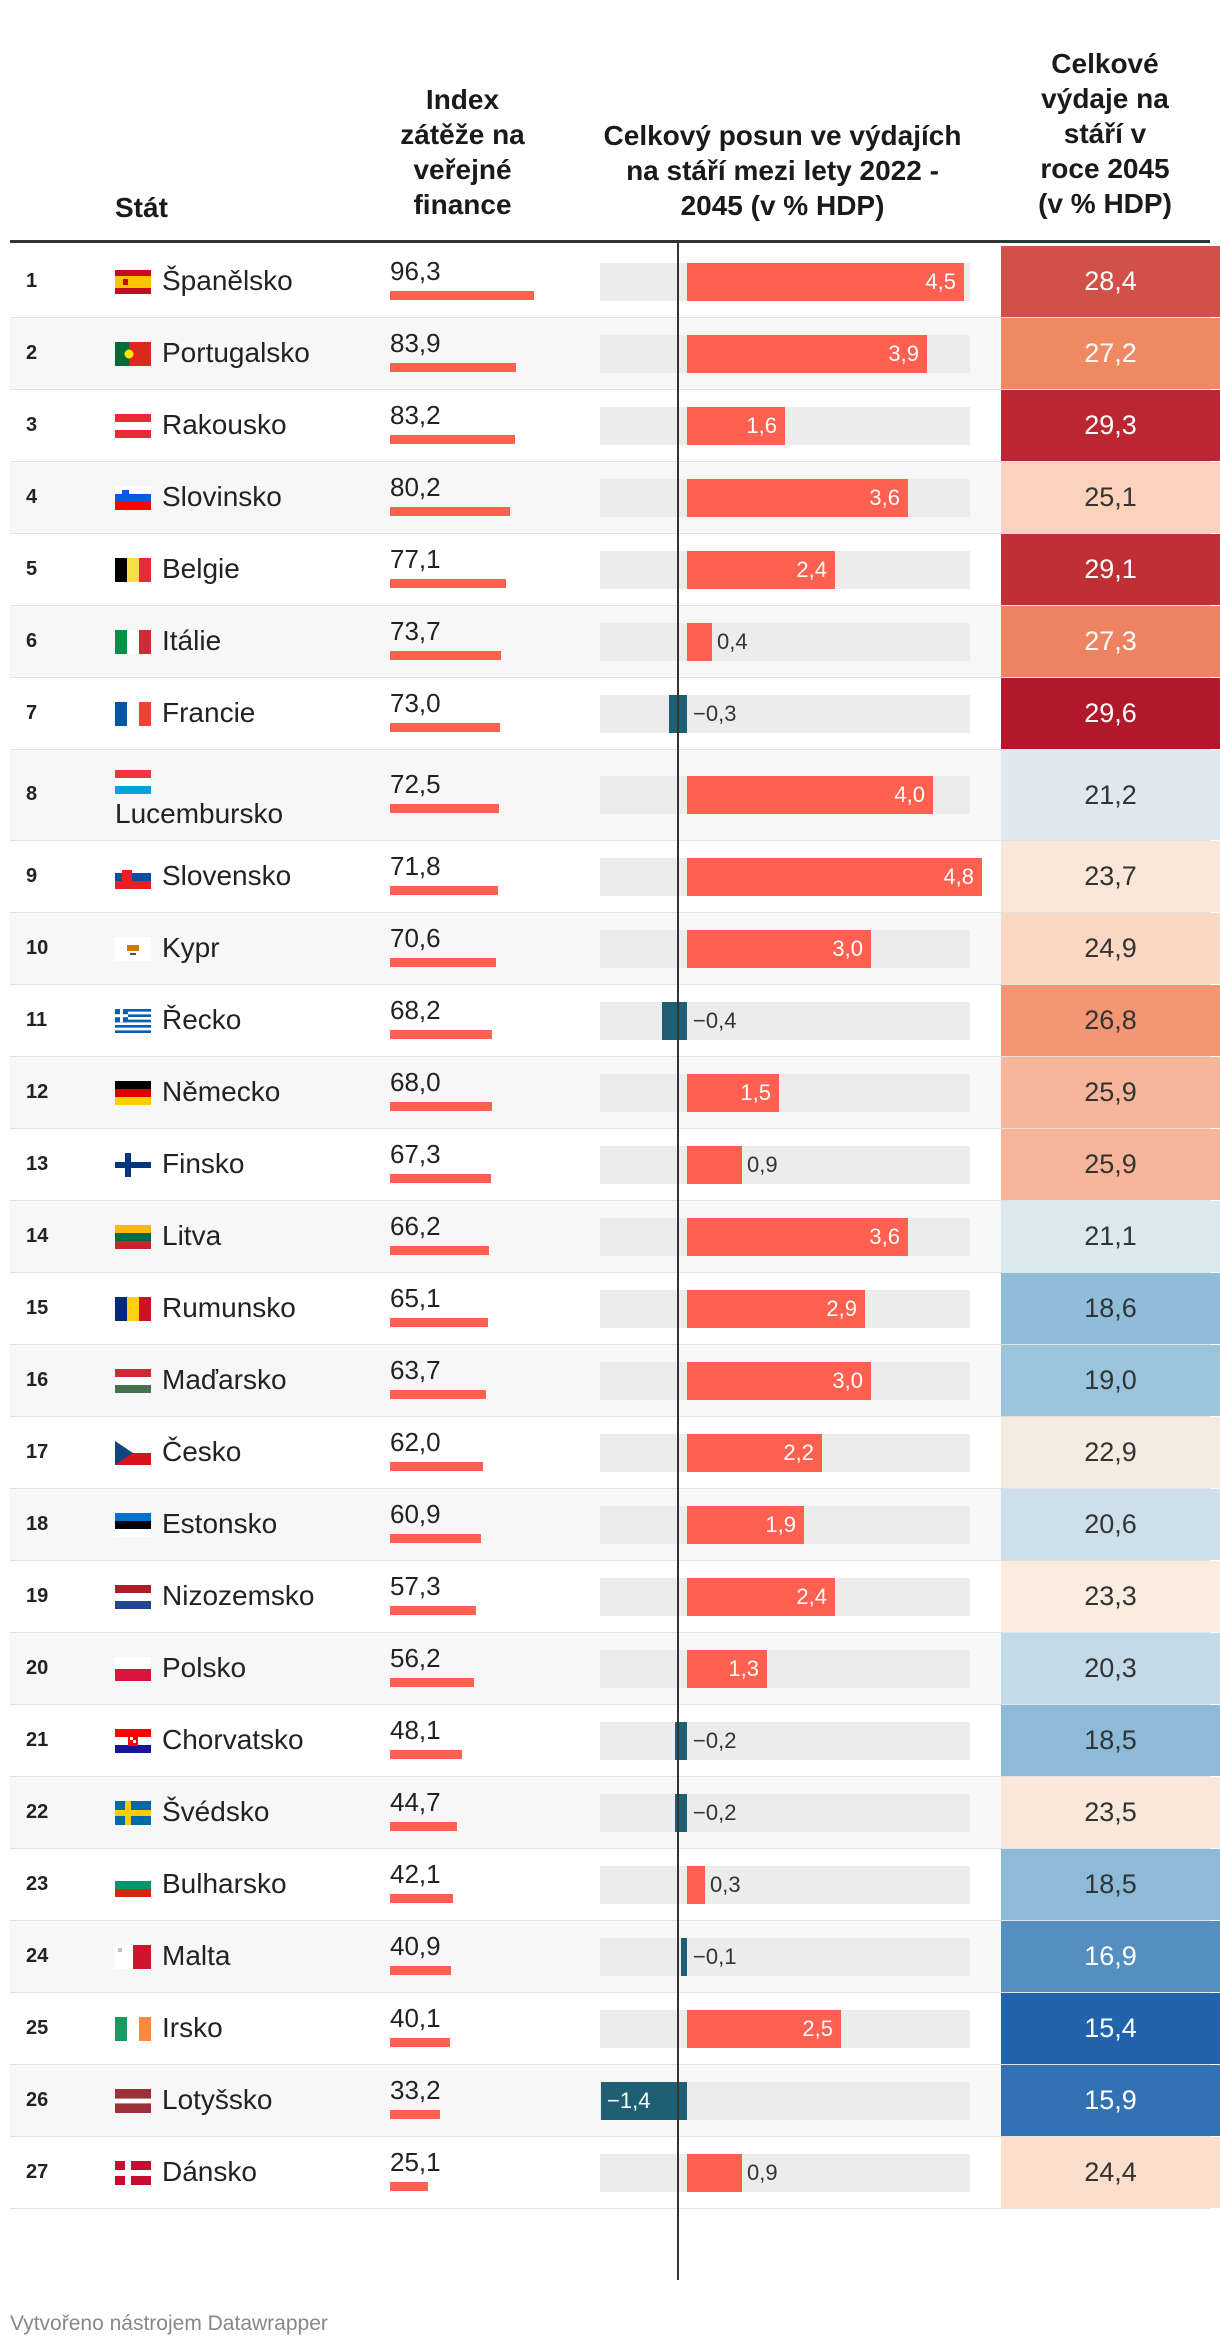 The width and height of the screenshot is (1220, 2350). Describe the element at coordinates (222, 496) in the screenshot. I see `country-name: Slovinsko` at that location.